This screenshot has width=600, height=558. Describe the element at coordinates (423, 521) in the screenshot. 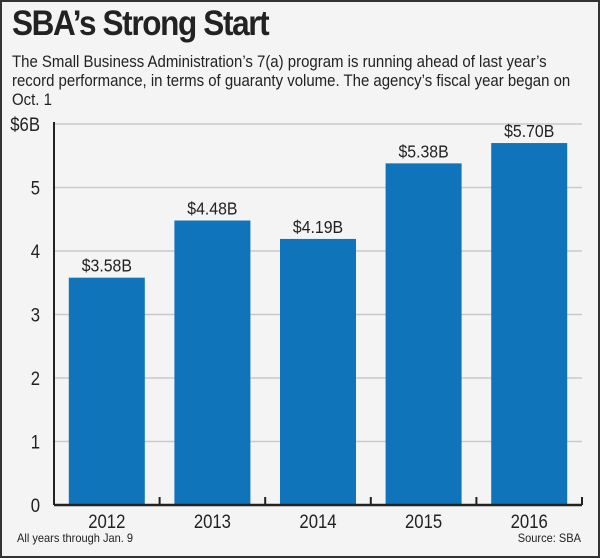

I see `x-tick-label: 2015` at that location.